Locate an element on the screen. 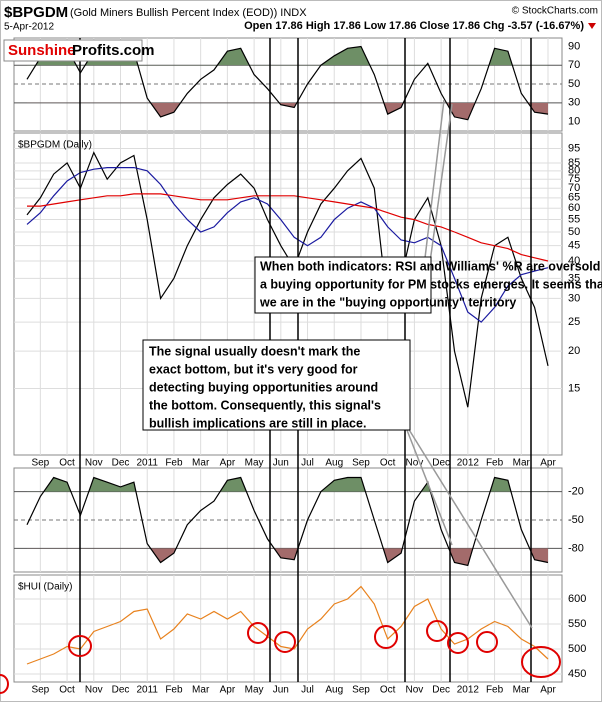 The image size is (602, 707). x-tick-label: May is located at coordinates (254, 463).